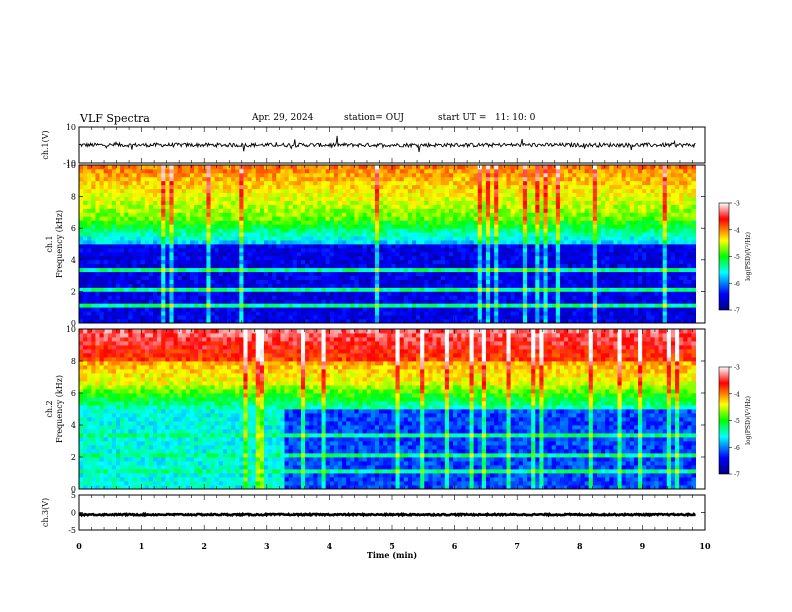 The image size is (792, 612). I want to click on ch2-spectrogram-ytick-label: 2, so click(73, 457).